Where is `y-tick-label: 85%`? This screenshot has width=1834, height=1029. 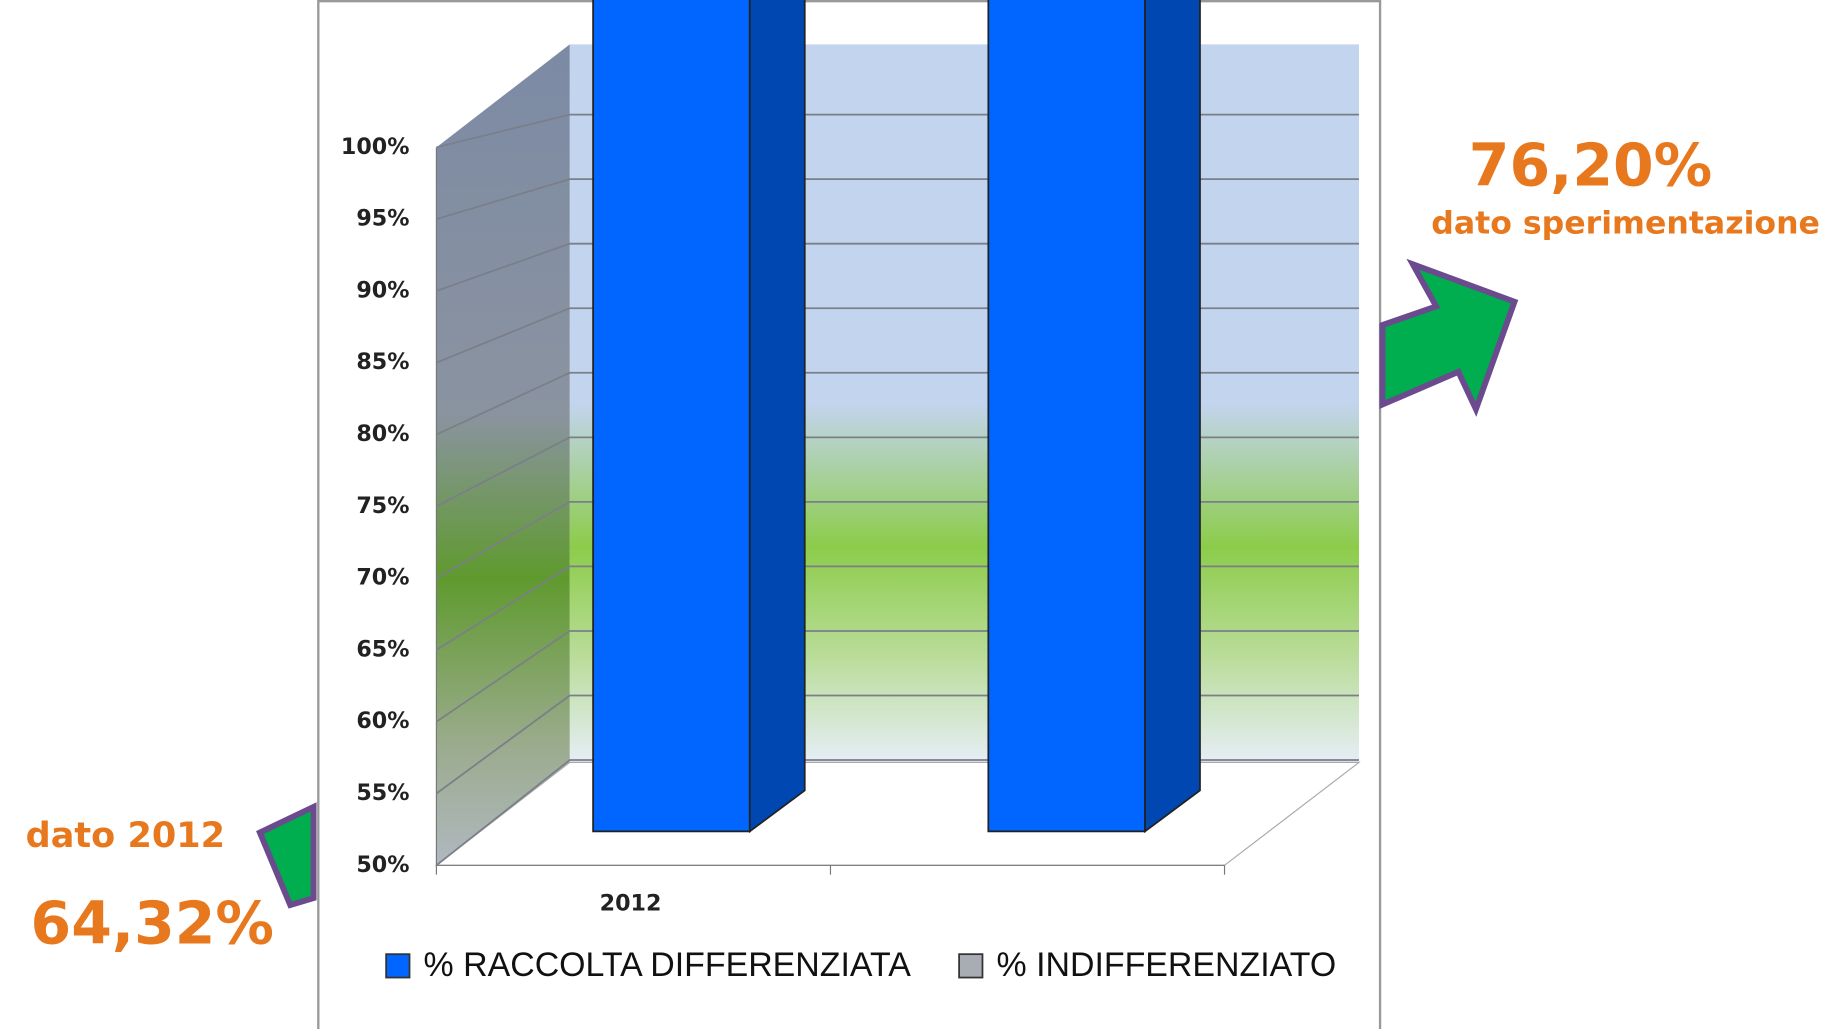 y-tick-label: 85% is located at coordinates (382, 362).